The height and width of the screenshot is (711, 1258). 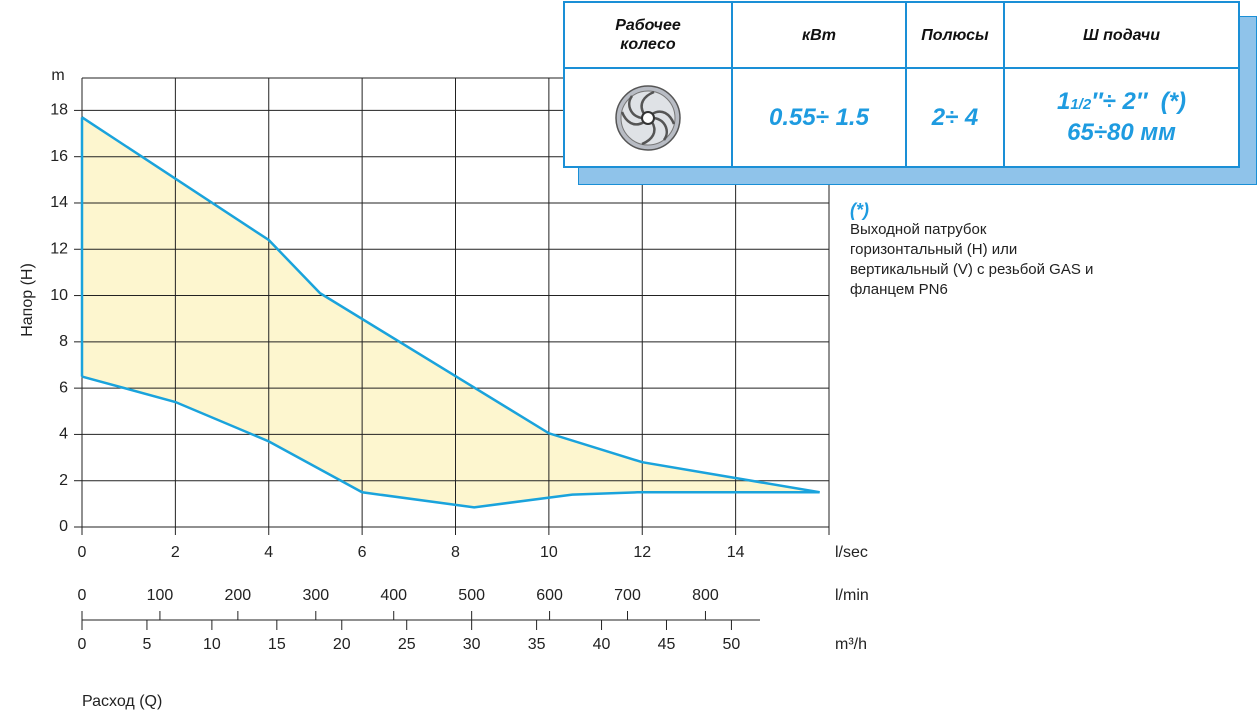 I want to click on y-tick-label: 6, so click(x=63, y=387).